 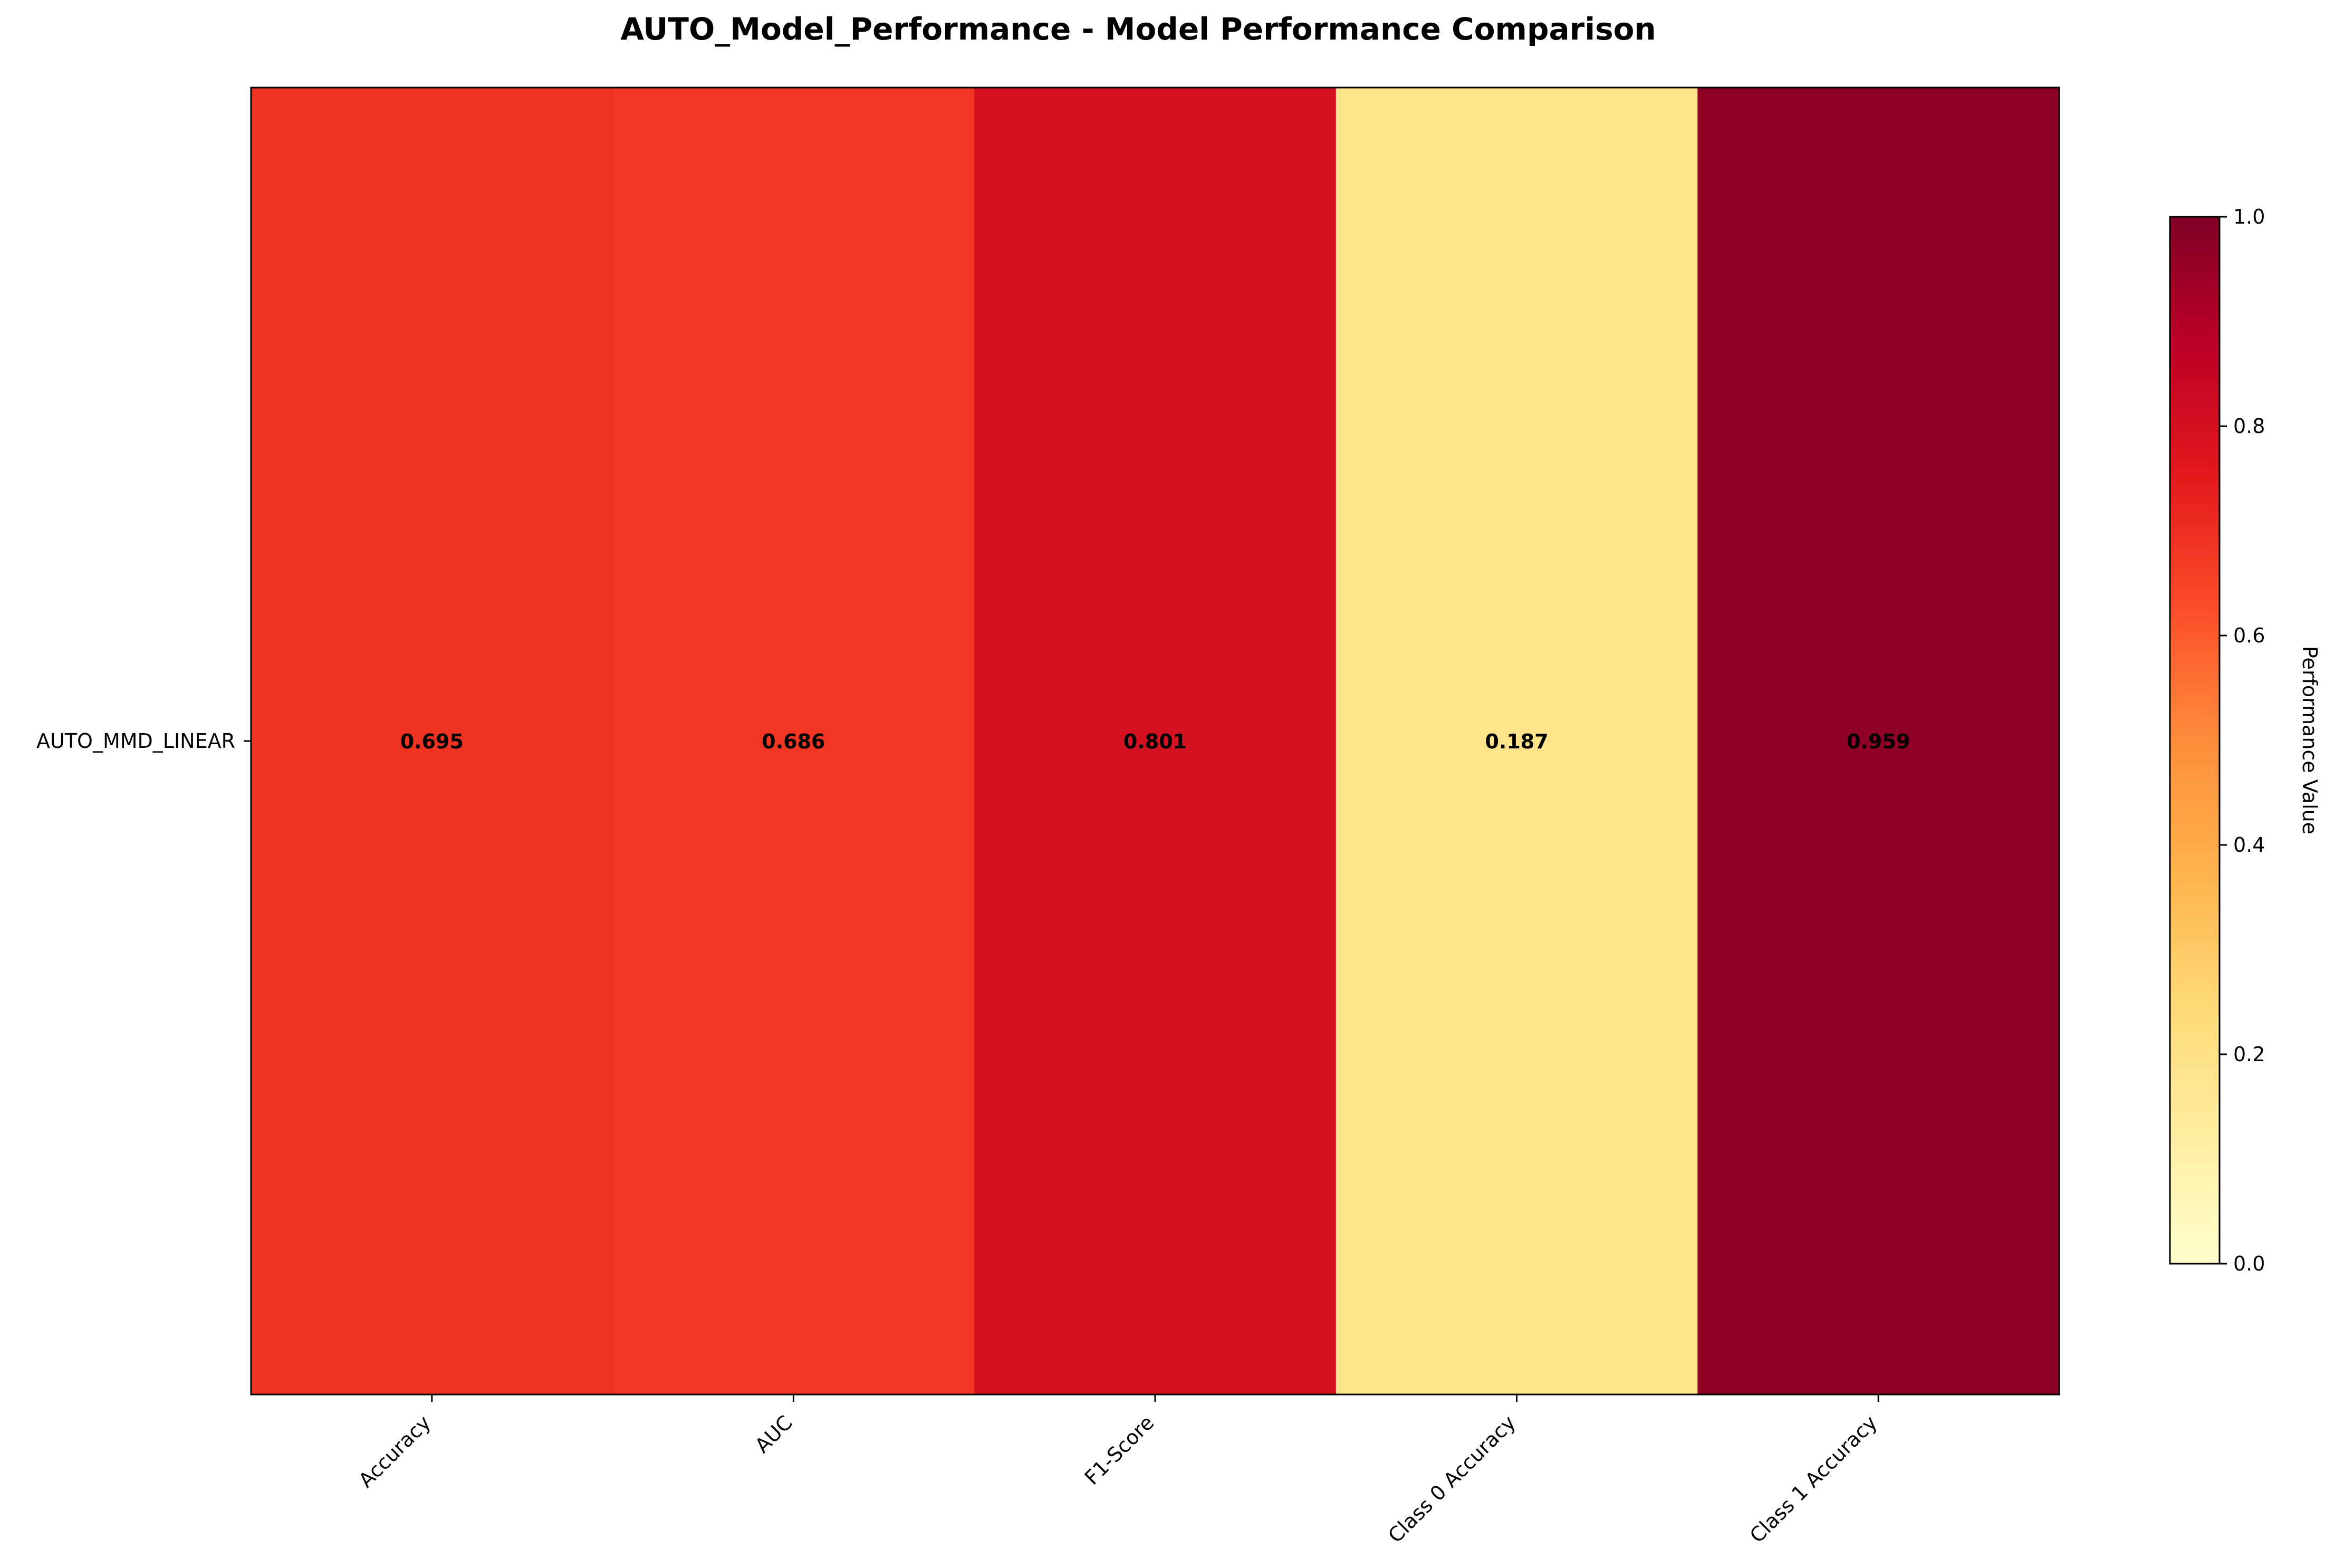 I want to click on cell-value-label: 0.187, so click(x=1517, y=742).